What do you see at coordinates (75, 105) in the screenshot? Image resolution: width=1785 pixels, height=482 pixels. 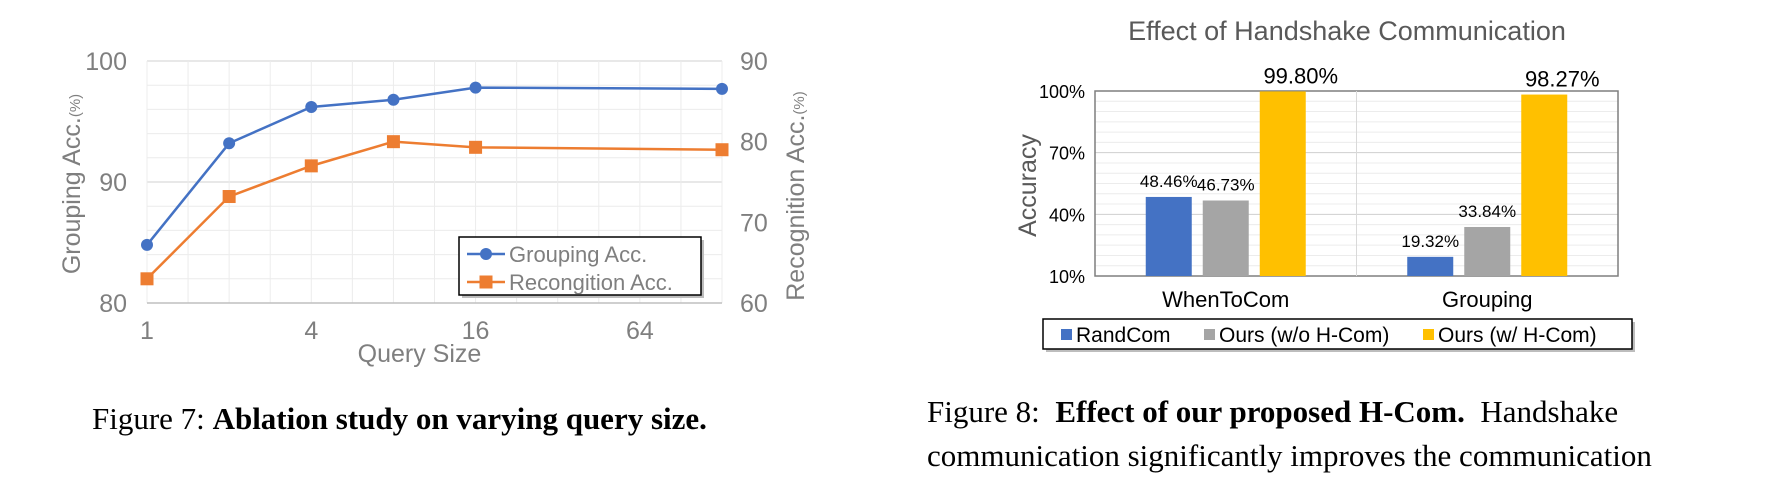 I see `y-left-axis-unit: (%)` at bounding box center [75, 105].